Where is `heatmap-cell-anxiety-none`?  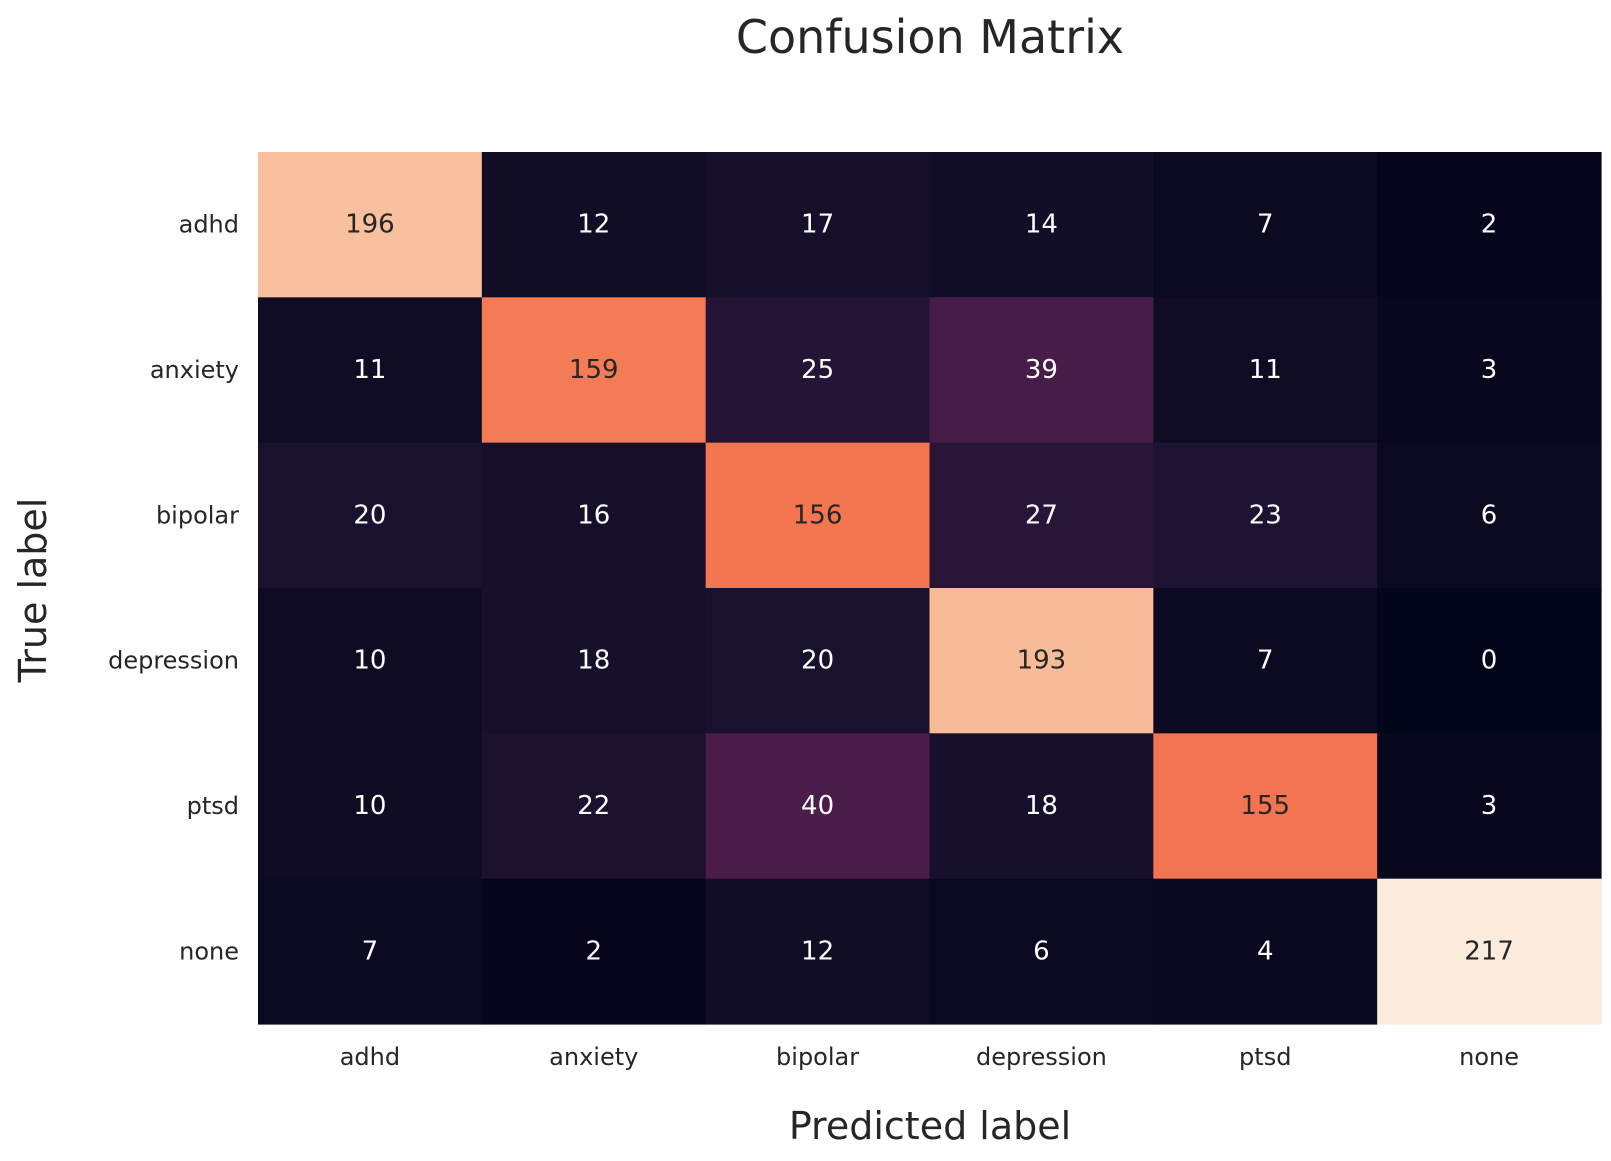 heatmap-cell-anxiety-none is located at coordinates (1489, 370).